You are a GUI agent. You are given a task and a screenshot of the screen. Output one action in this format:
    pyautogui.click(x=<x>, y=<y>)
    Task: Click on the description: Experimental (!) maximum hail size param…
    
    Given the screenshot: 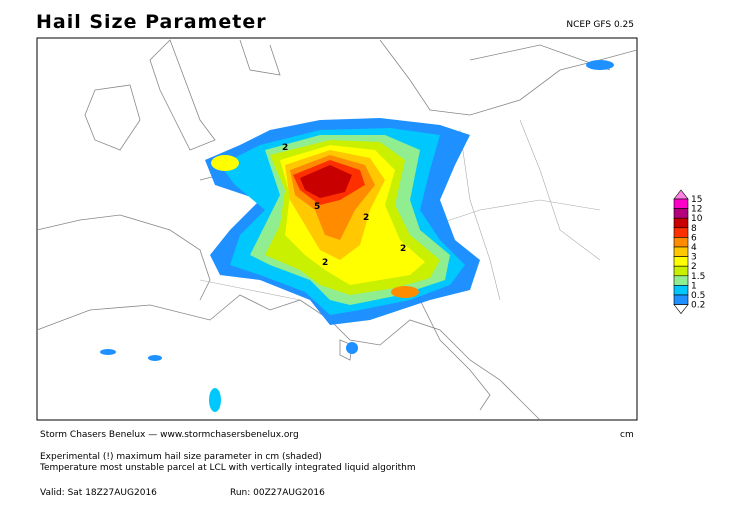 What is the action you would take?
    pyautogui.click(x=181, y=457)
    